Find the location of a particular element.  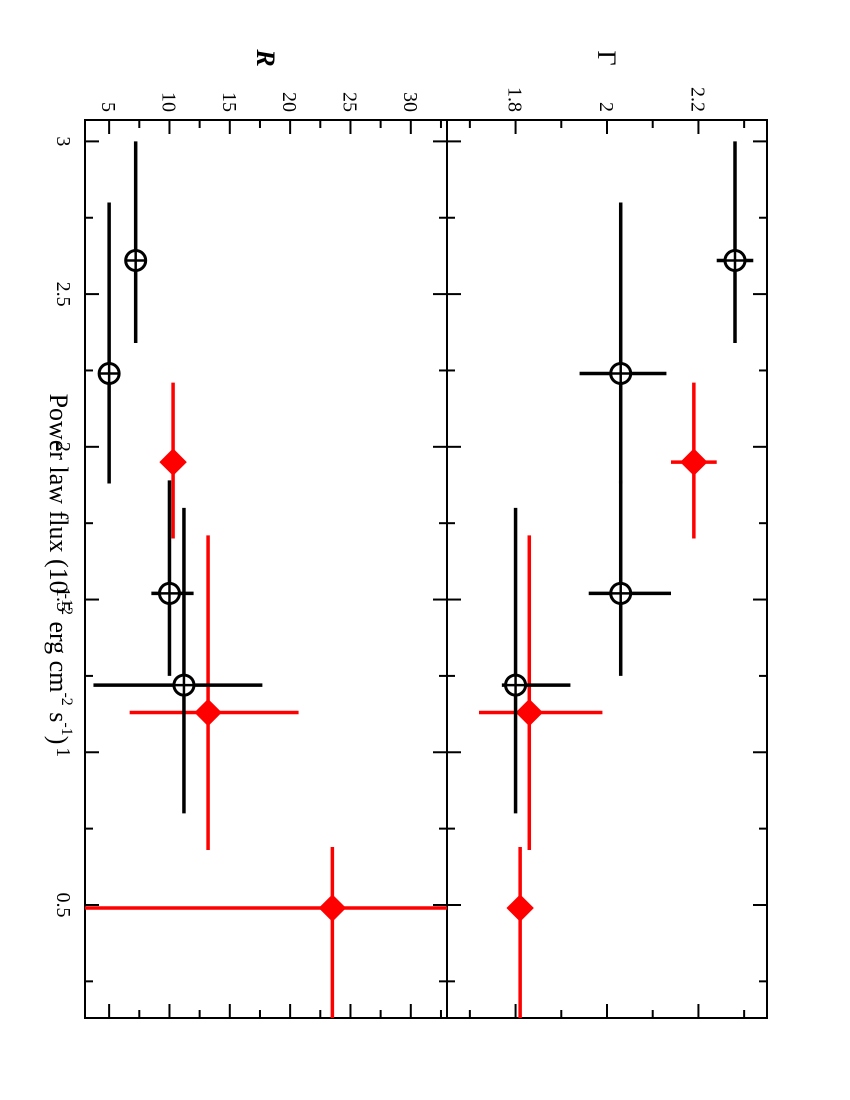

y-tick-label: 15 is located at coordinates (229, 102).